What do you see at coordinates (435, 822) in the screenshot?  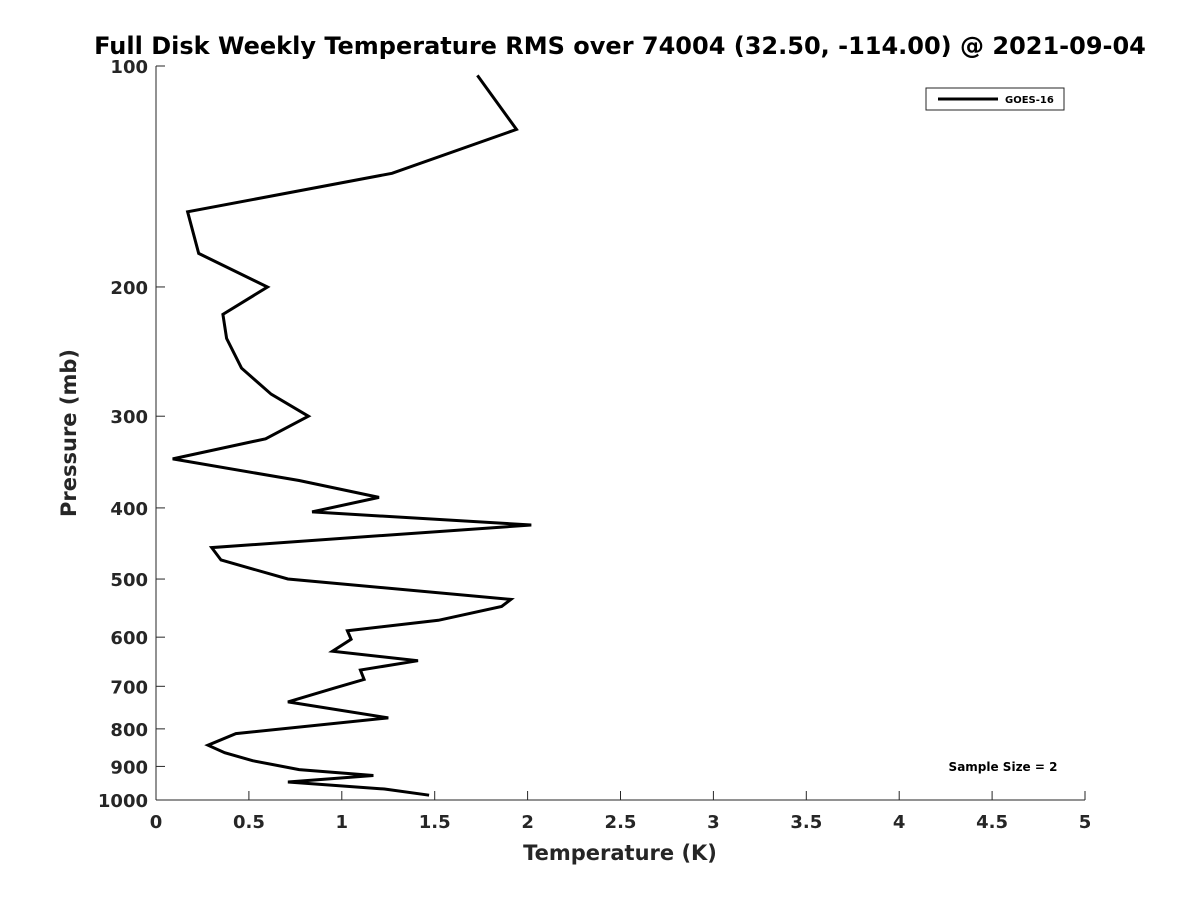 I see `x-tick-label: 1.5` at bounding box center [435, 822].